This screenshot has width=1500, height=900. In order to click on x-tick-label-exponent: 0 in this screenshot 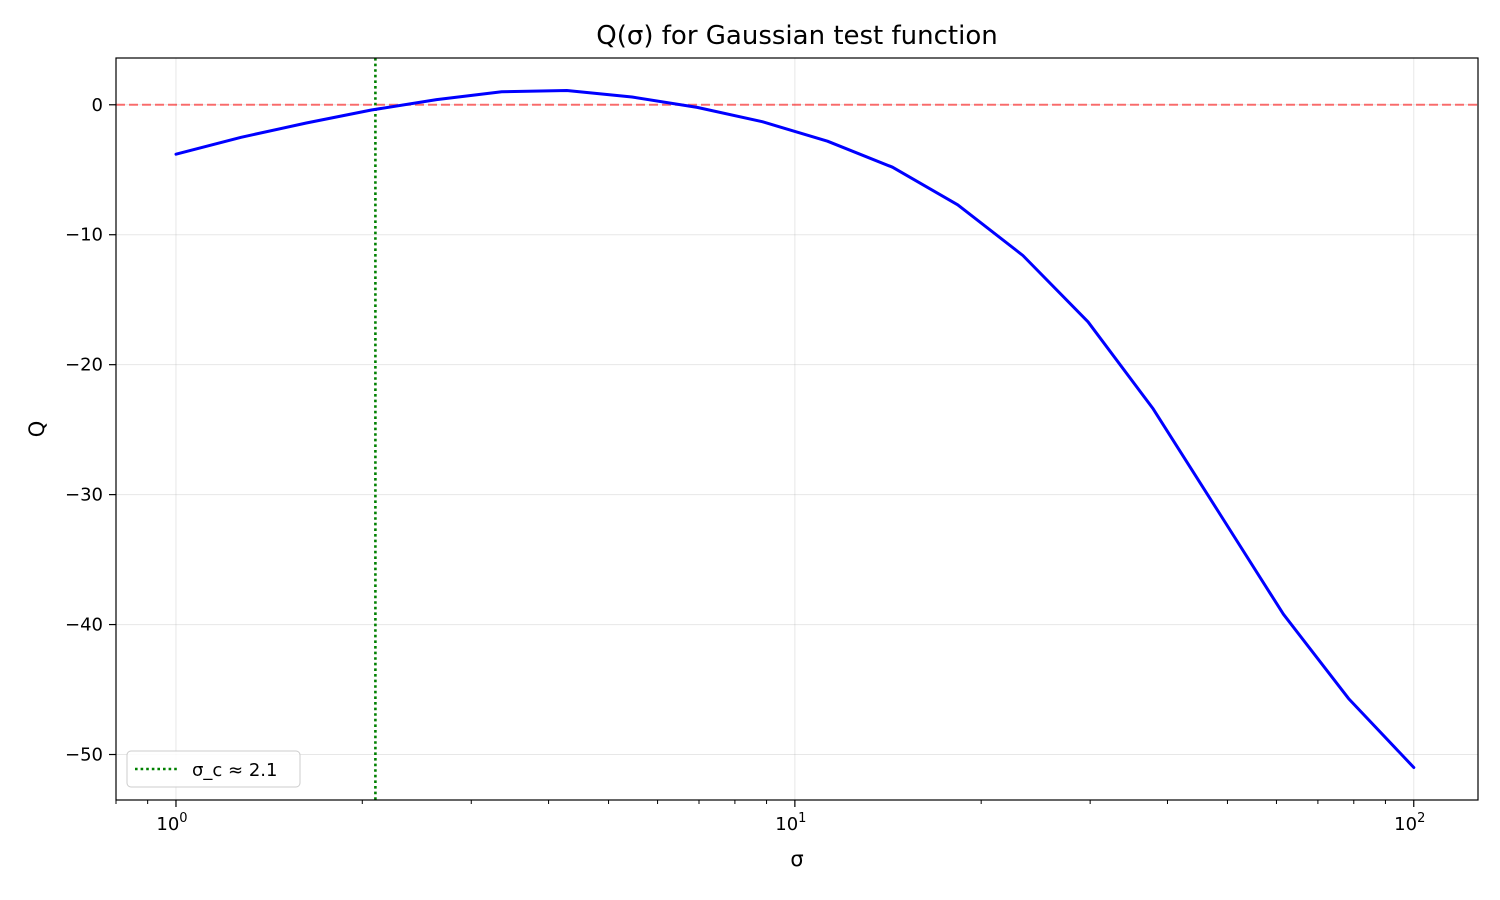, I will do `click(183, 818)`.